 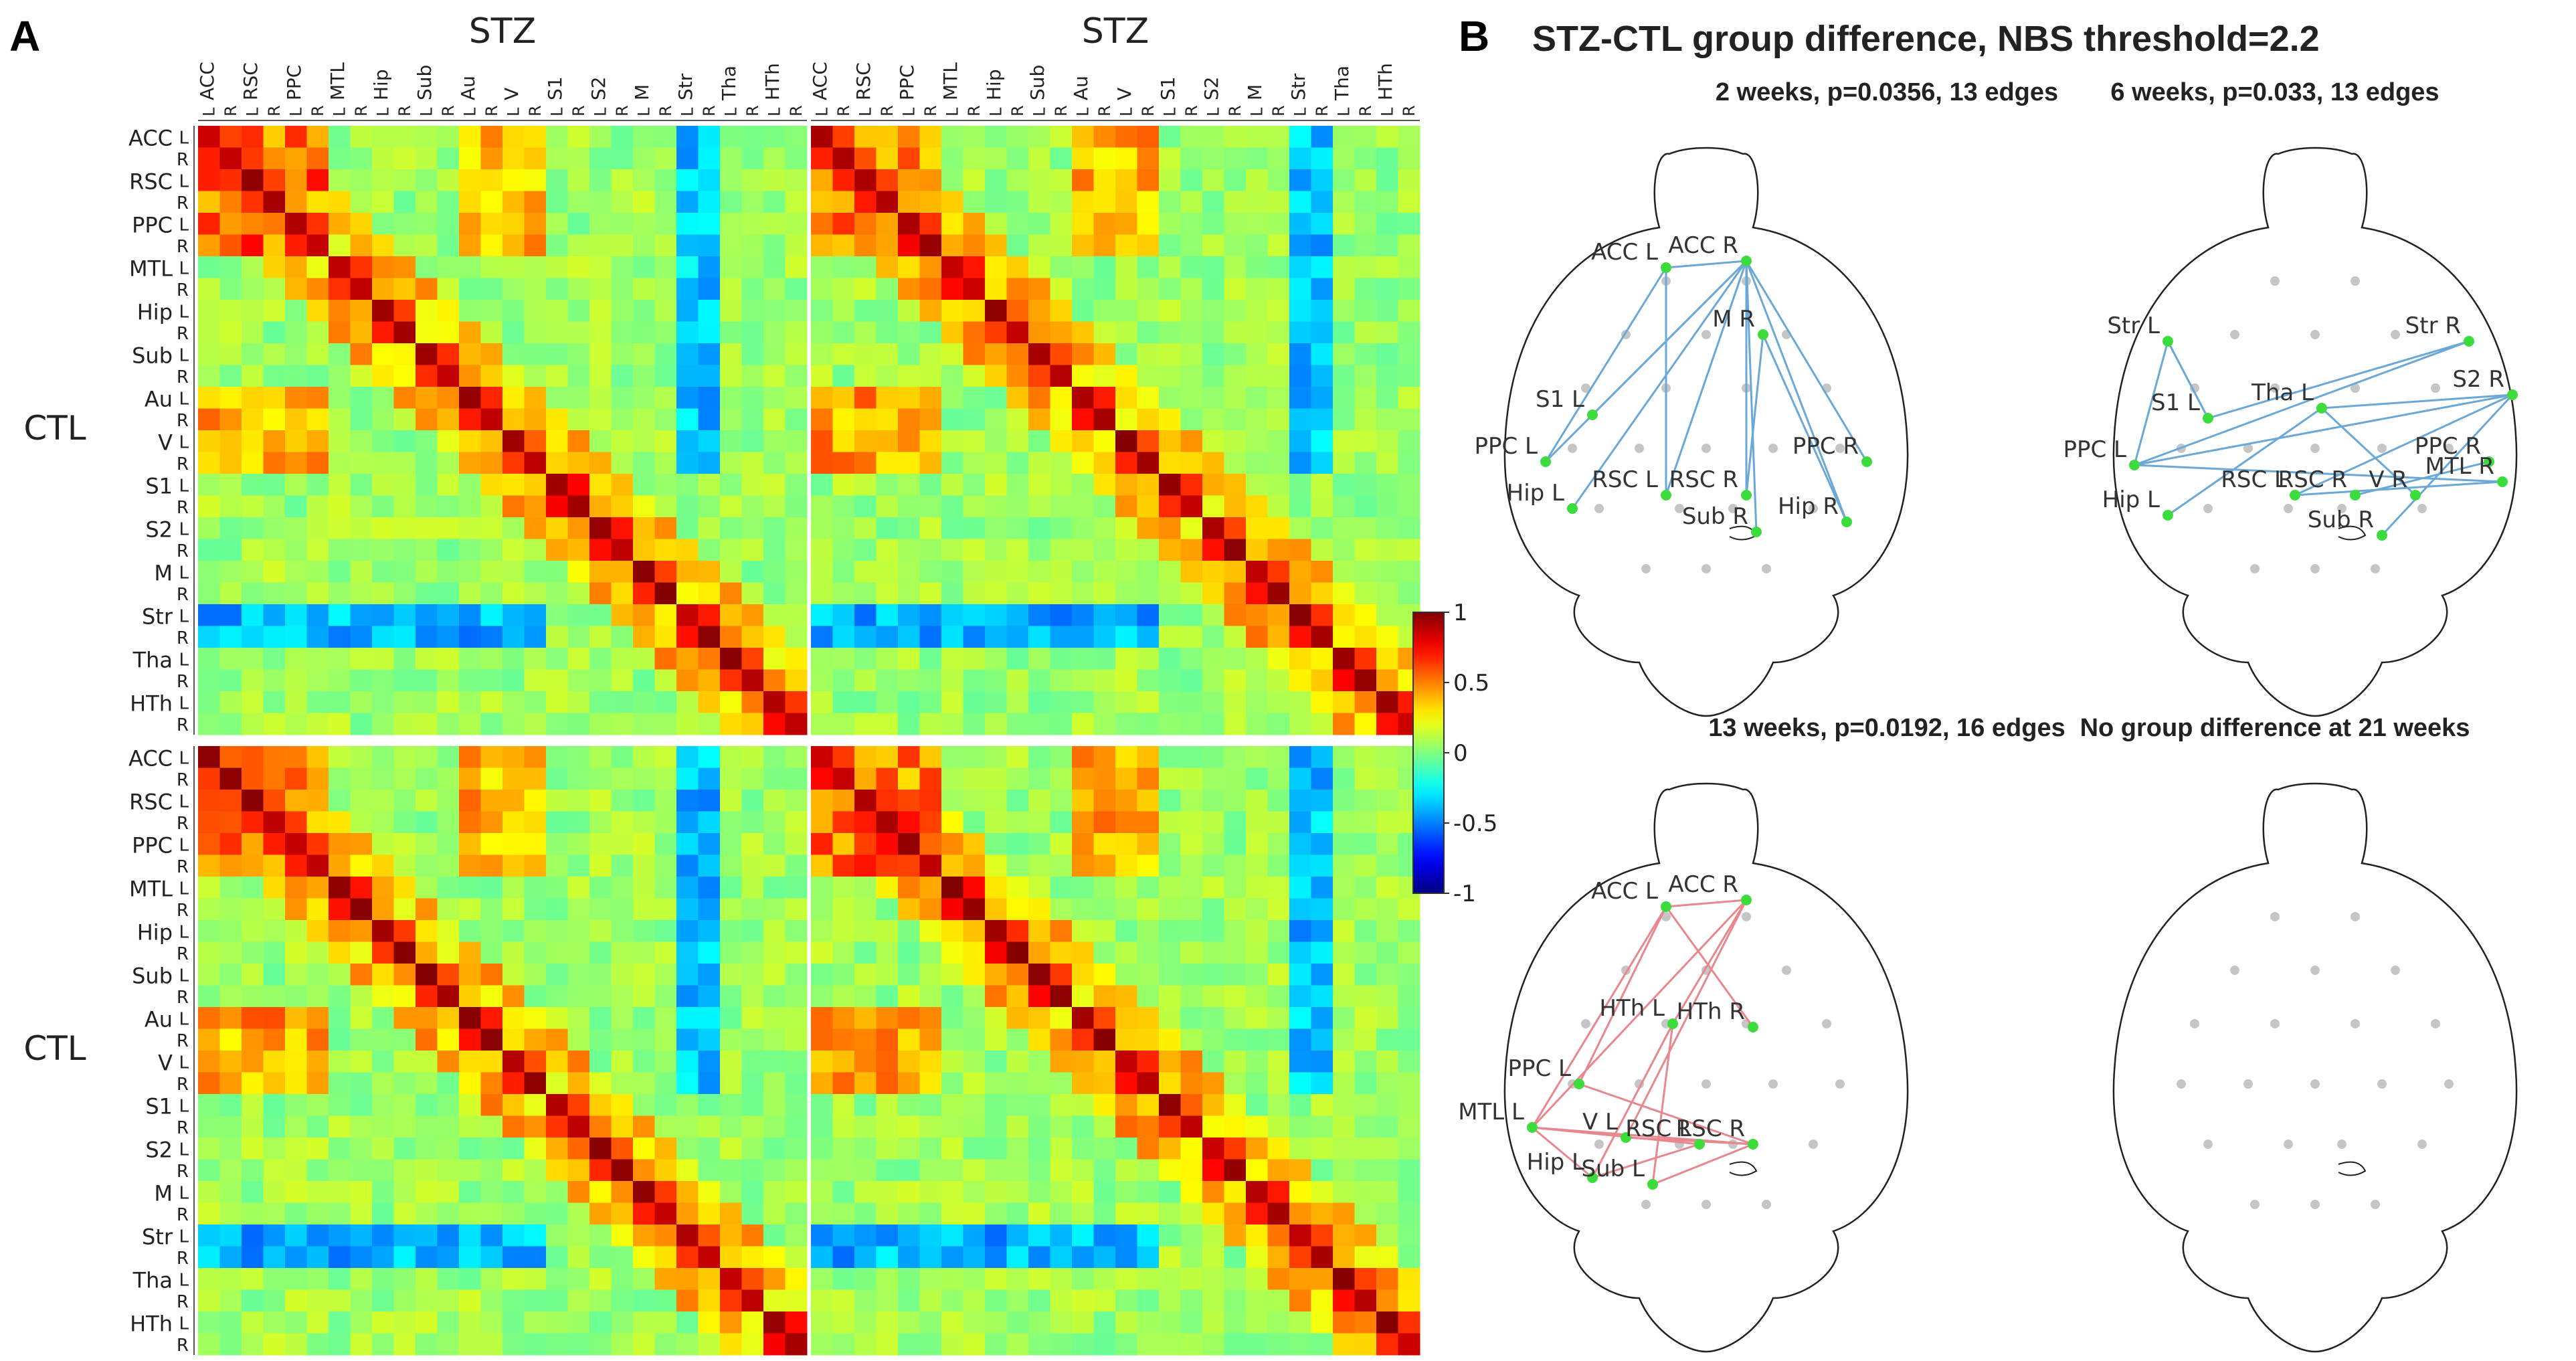 What do you see at coordinates (274, 111) in the screenshot?
I see `col-hemisphere-label: R` at bounding box center [274, 111].